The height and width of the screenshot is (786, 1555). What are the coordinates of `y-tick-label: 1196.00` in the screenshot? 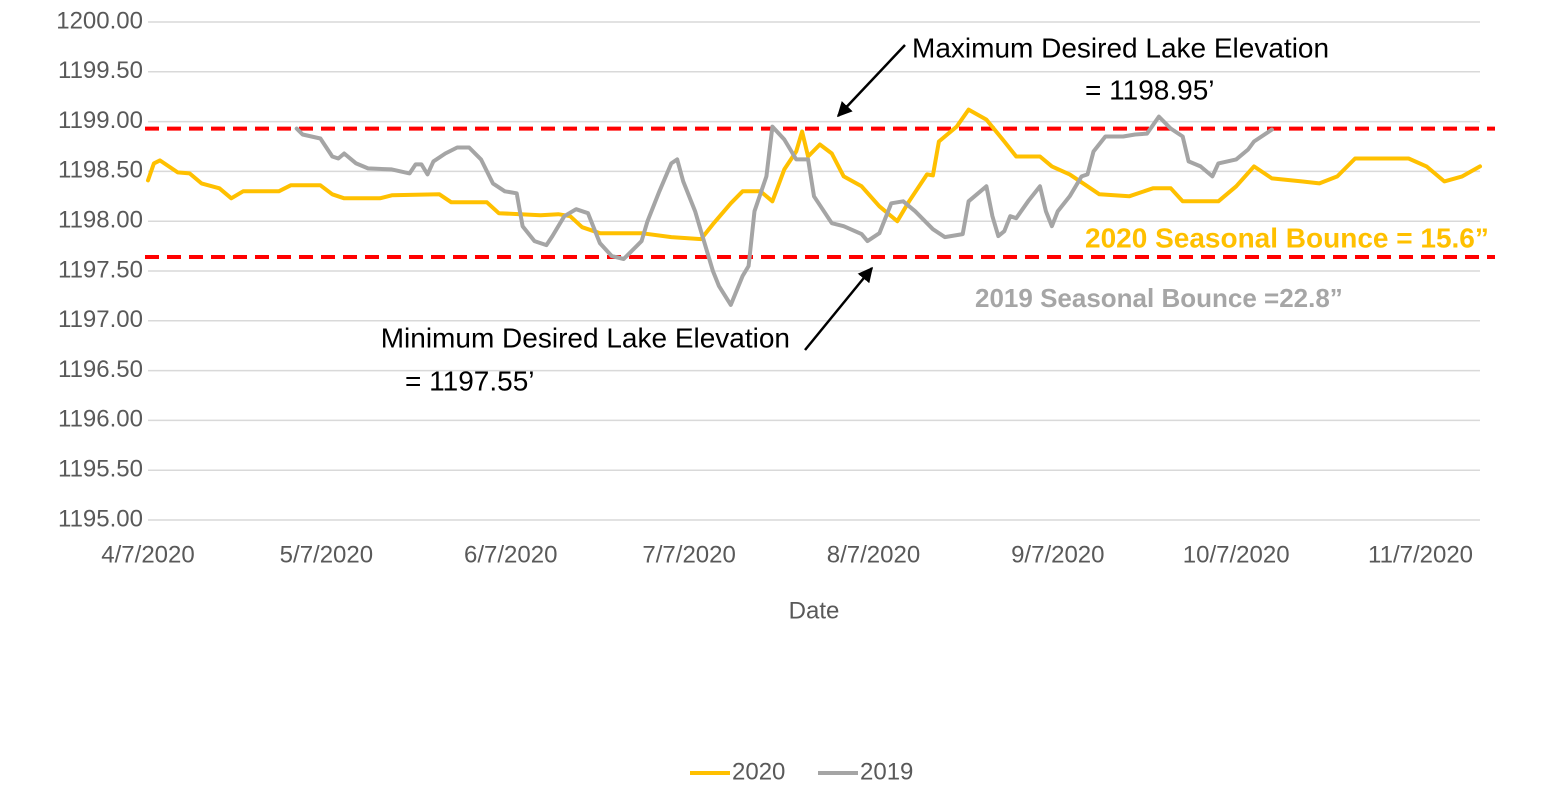 It's located at (100, 419).